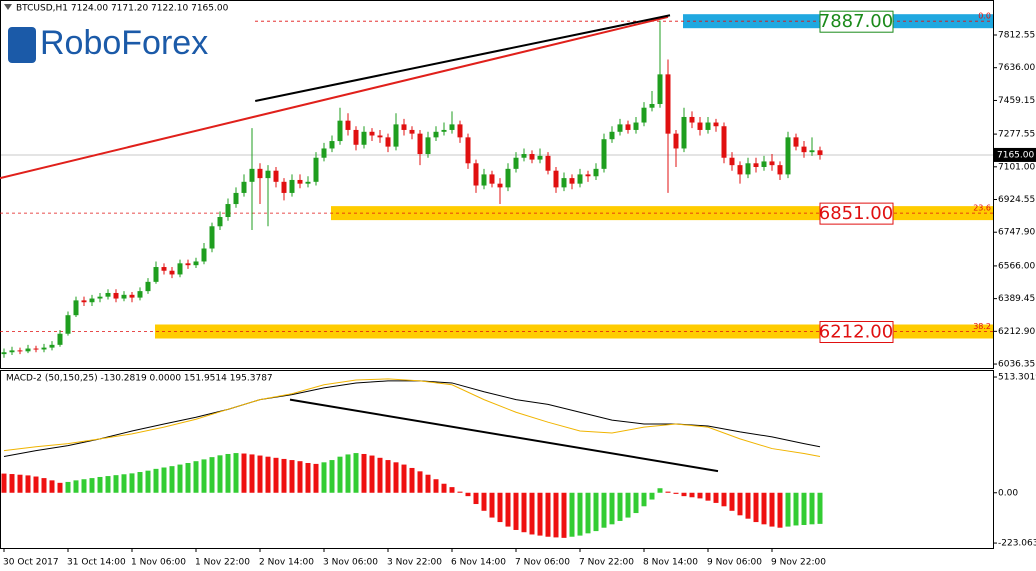 The height and width of the screenshot is (571, 1036). I want to click on y-tick-label: 6747.90, so click(1016, 233).